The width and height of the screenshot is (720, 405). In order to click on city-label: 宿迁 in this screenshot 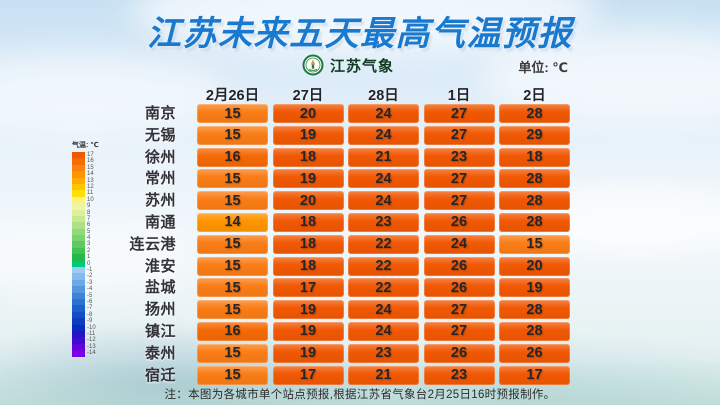, I will do `click(160, 375)`.